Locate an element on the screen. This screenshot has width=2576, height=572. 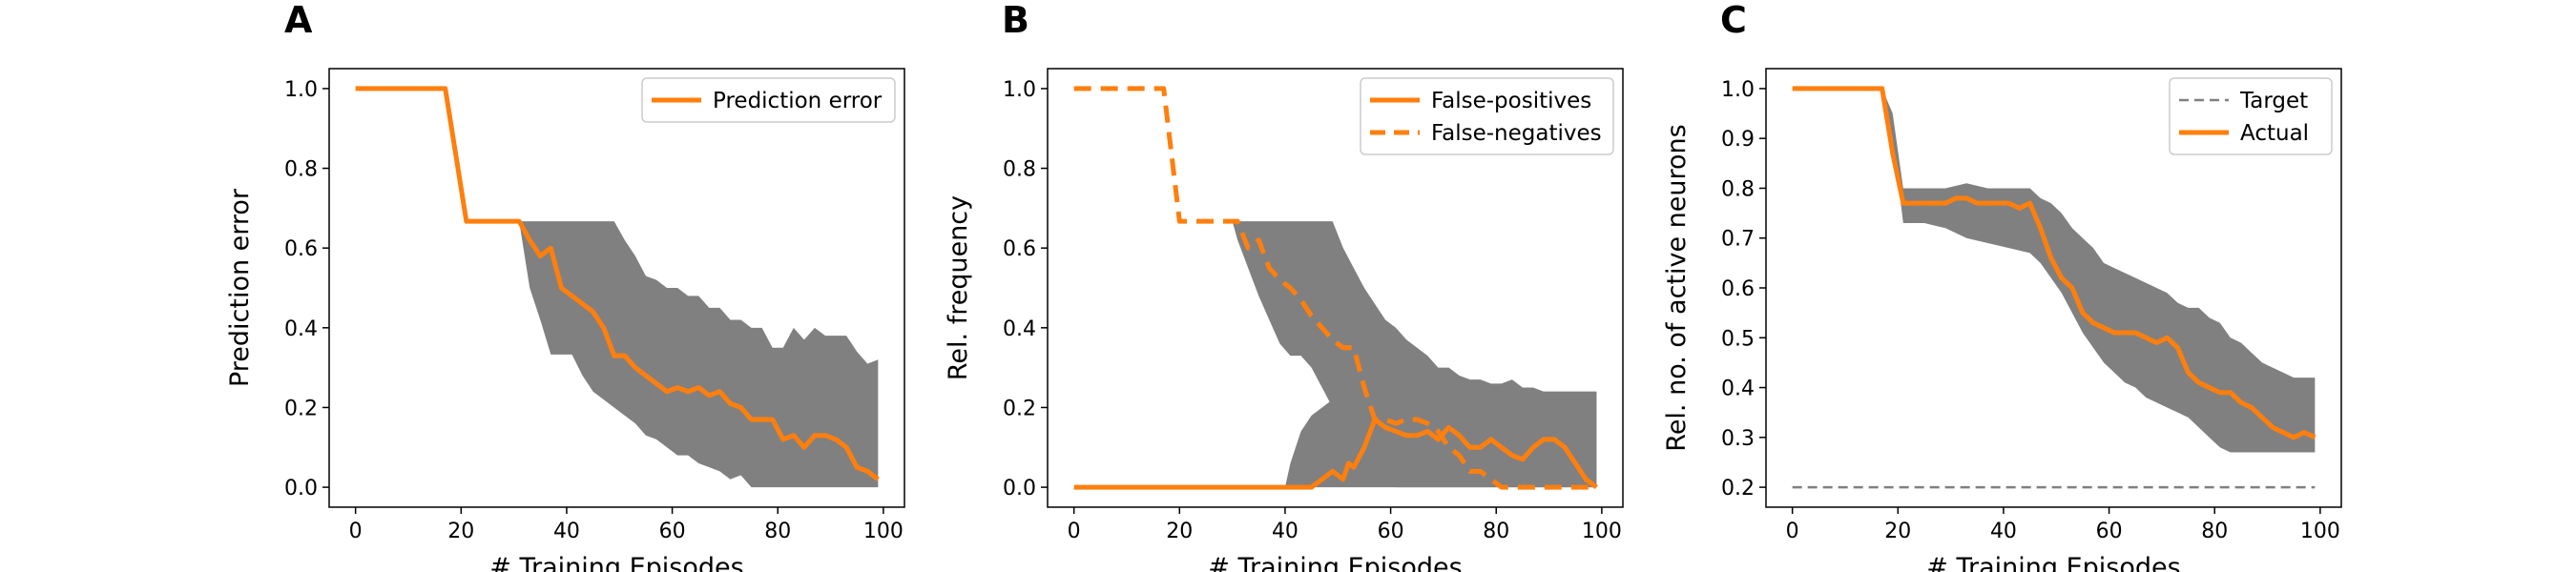
y-tick-label: 0.9 is located at coordinates (1738, 140).